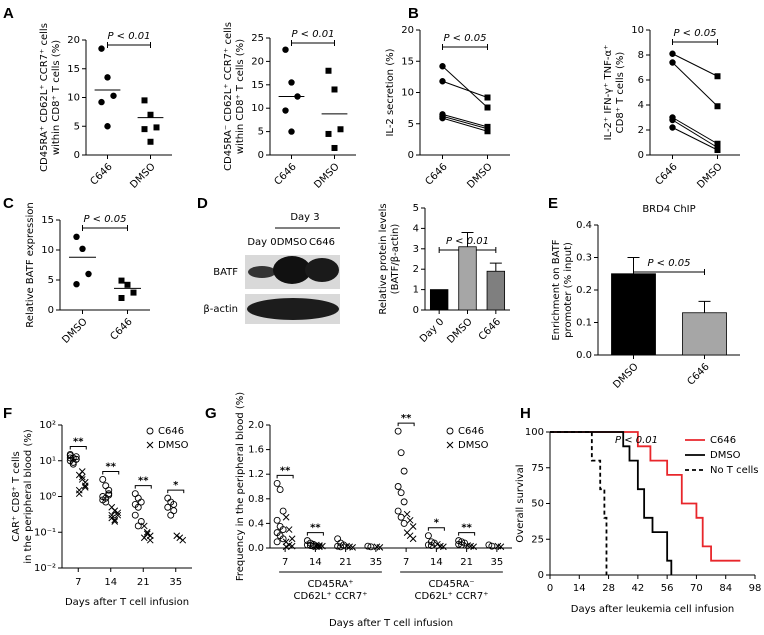  I want to click on y-tick-label: 100, so click(534, 432).